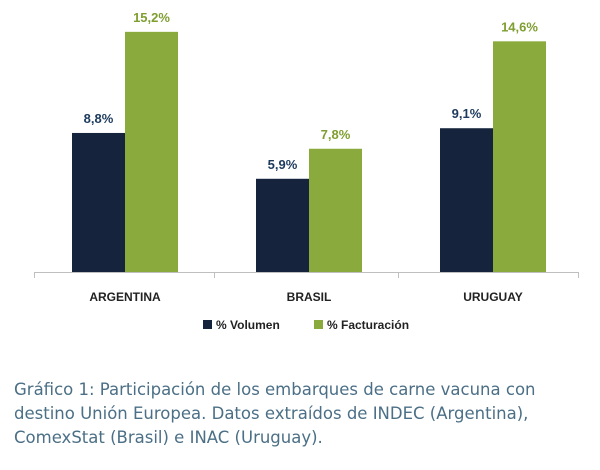  I want to click on x-tick-label: URUGUAY, so click(493, 297).